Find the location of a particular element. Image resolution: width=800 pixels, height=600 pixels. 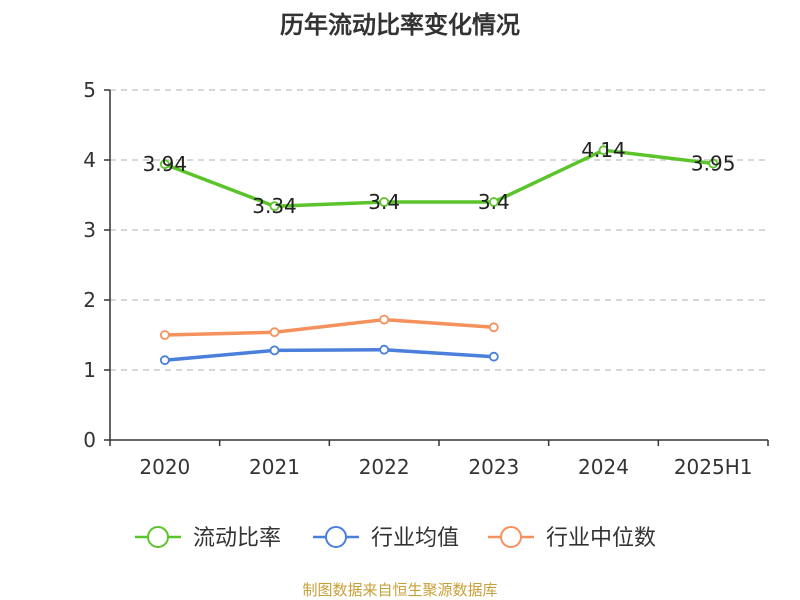

y-tick-label: 2 is located at coordinates (89, 300).